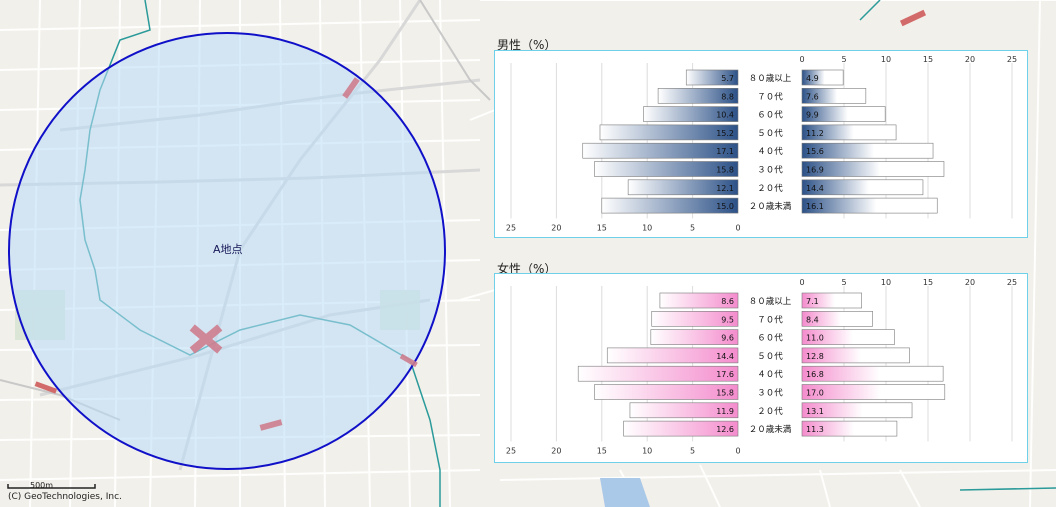 Image resolution: width=1056 pixels, height=507 pixels. Describe the element at coordinates (725, 115) in the screenshot. I see `left-bar-value-label: 10.4` at that location.